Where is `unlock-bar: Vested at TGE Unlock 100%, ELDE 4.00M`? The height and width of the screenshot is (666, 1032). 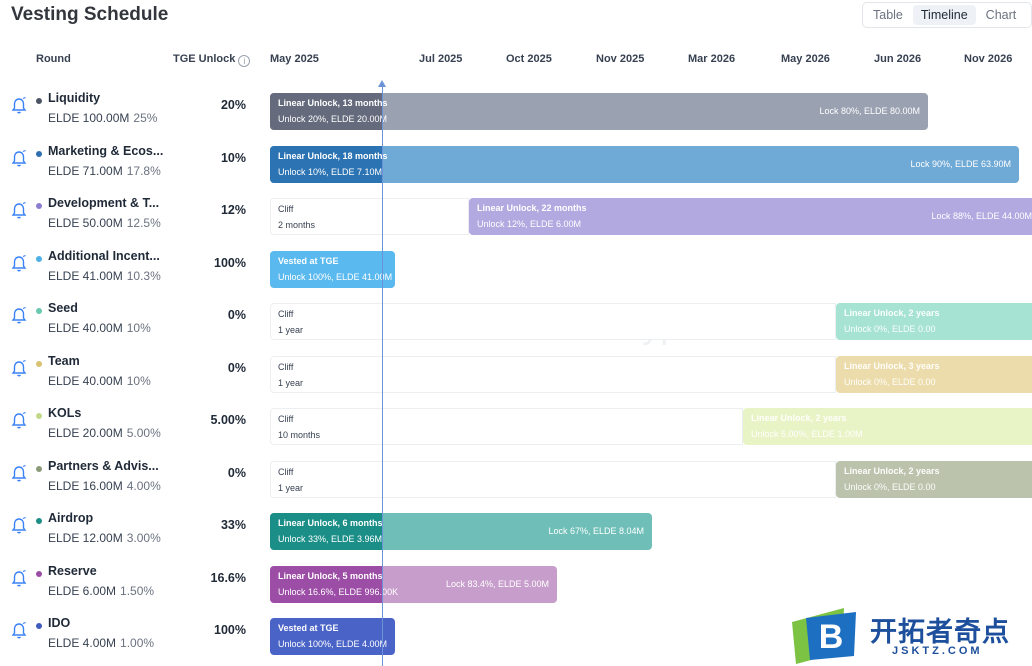
unlock-bar: Vested at TGE Unlock 100%, ELDE 4.00M is located at coordinates (332, 636).